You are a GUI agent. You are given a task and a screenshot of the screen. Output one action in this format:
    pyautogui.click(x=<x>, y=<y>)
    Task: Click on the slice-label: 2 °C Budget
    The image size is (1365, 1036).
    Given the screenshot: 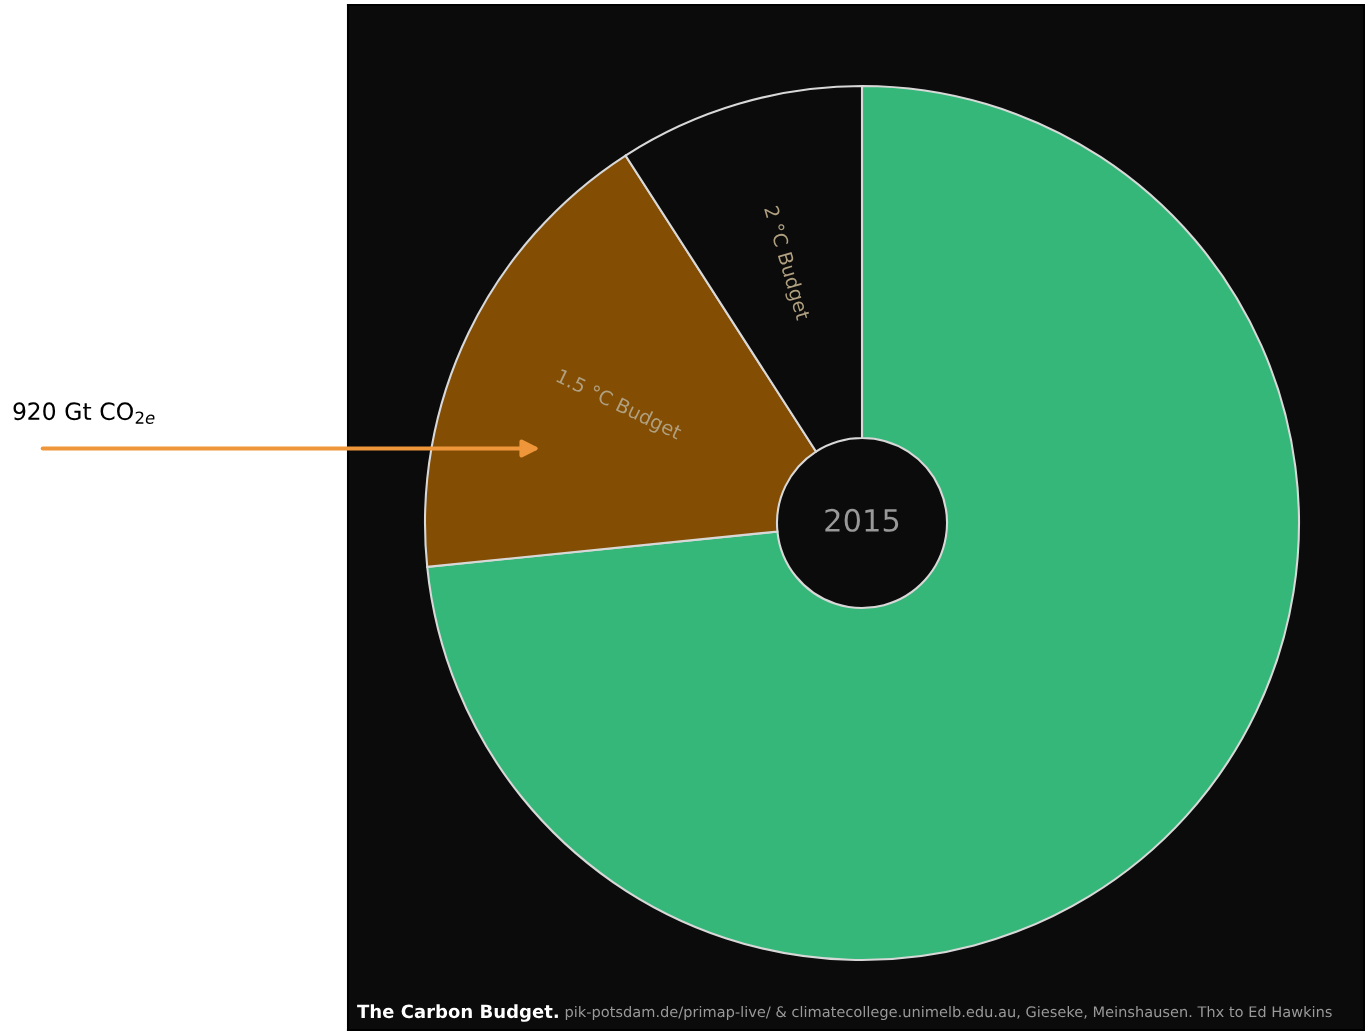 What is the action you would take?
    pyautogui.click(x=786, y=263)
    